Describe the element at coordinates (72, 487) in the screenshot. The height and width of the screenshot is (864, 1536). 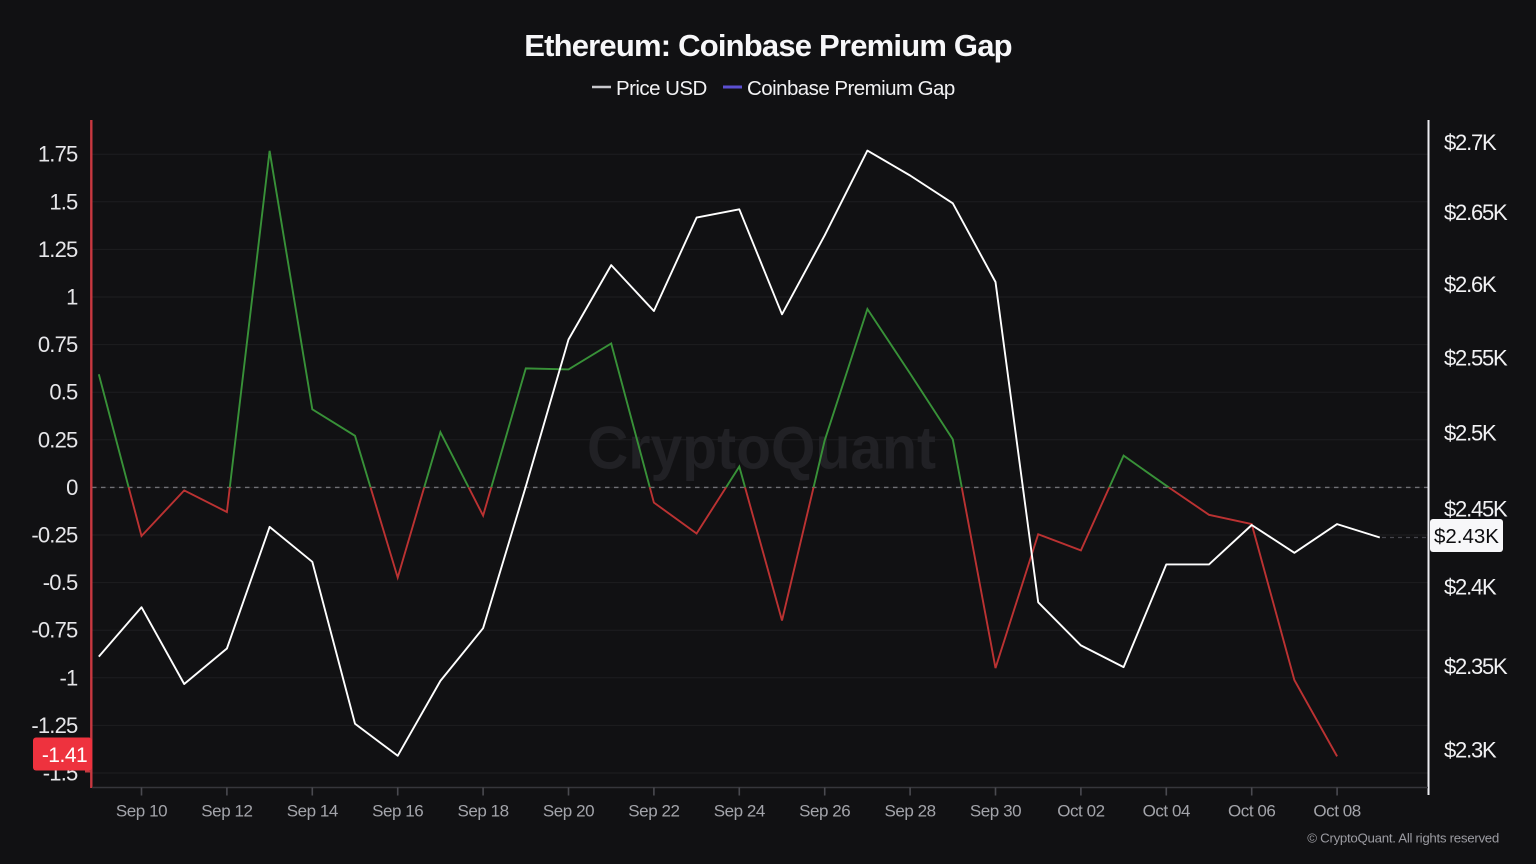
I see `svg-text: 0` at that location.